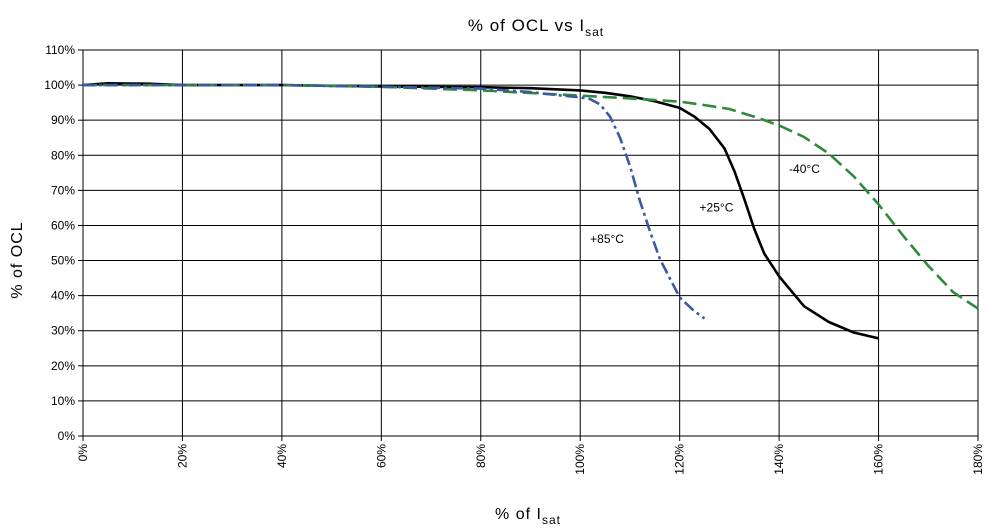 The image size is (988, 529). I want to click on x-axis-label: % of Isat, so click(528, 516).